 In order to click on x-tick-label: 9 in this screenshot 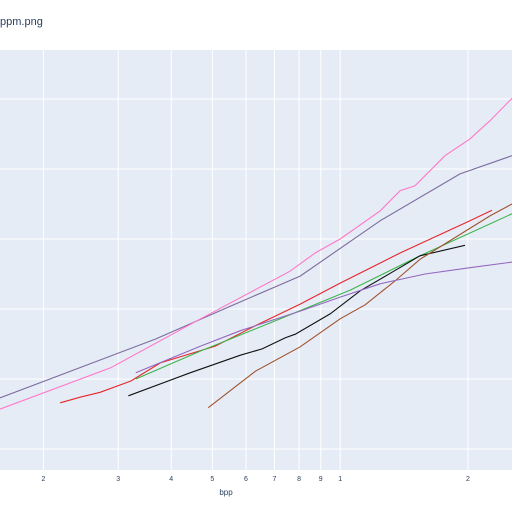, I will do `click(321, 479)`.